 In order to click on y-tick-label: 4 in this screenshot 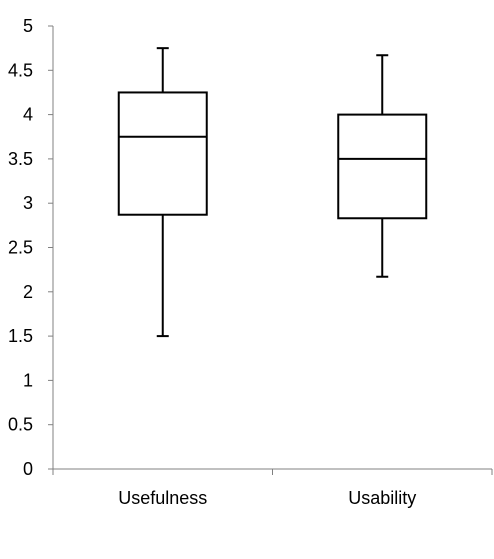, I will do `click(28, 115)`.